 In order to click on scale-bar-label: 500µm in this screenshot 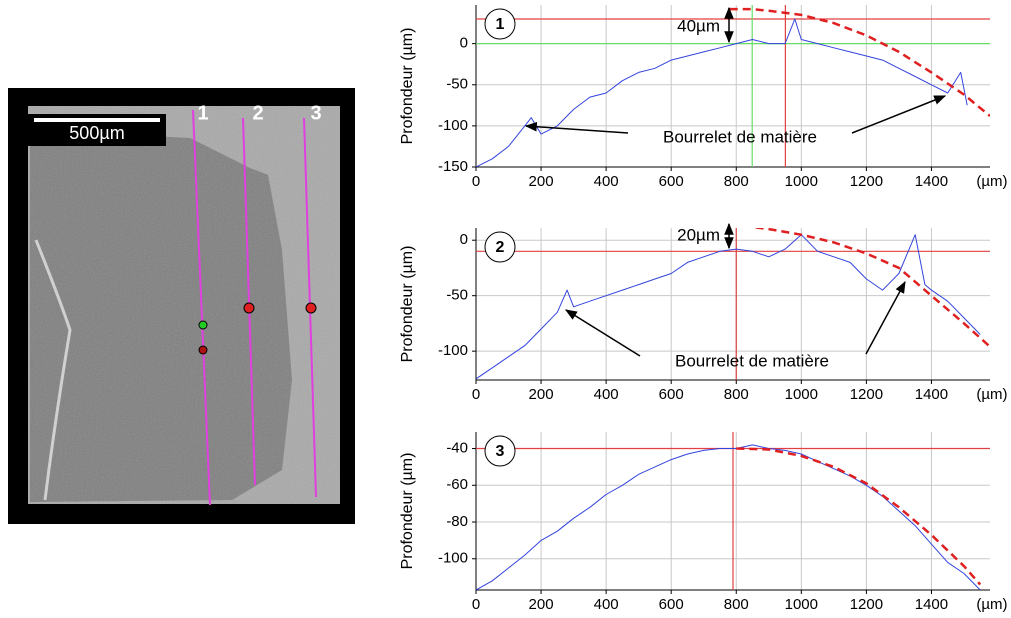, I will do `click(96, 133)`.